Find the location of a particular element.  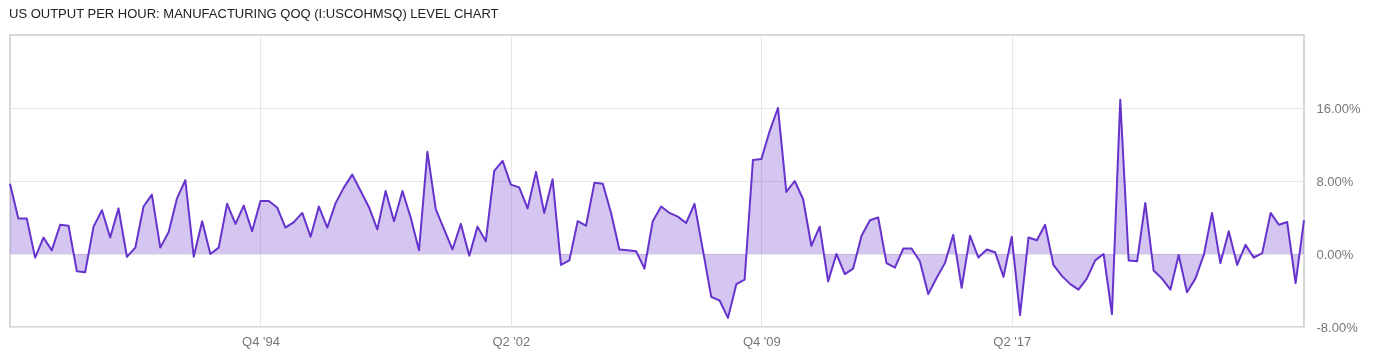

x-tick-label: Q4 '94 is located at coordinates (261, 341).